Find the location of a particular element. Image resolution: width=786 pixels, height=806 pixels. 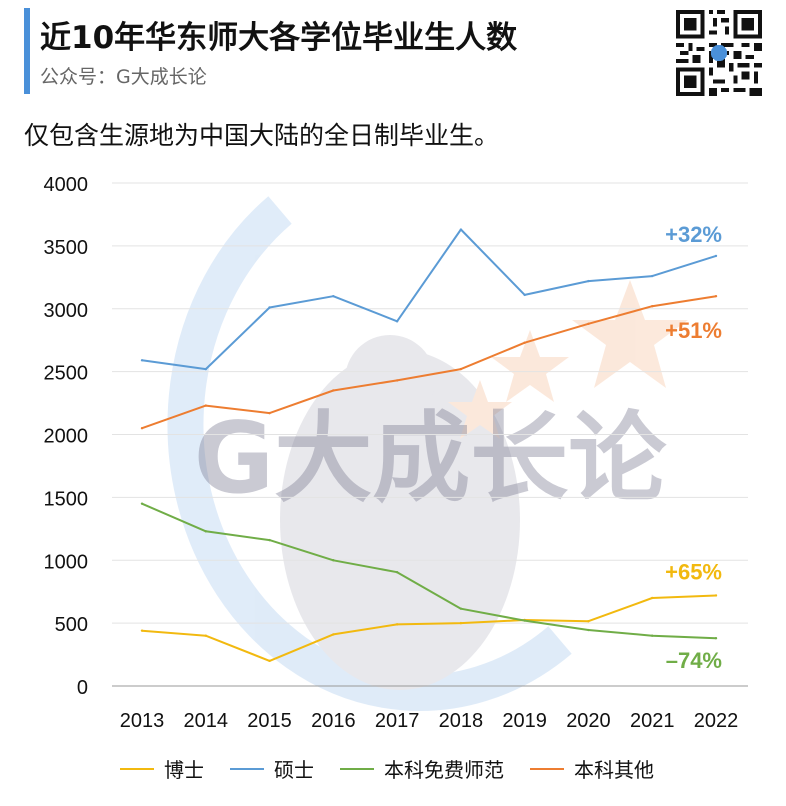

x-tick-label: 2015 is located at coordinates (269, 721).